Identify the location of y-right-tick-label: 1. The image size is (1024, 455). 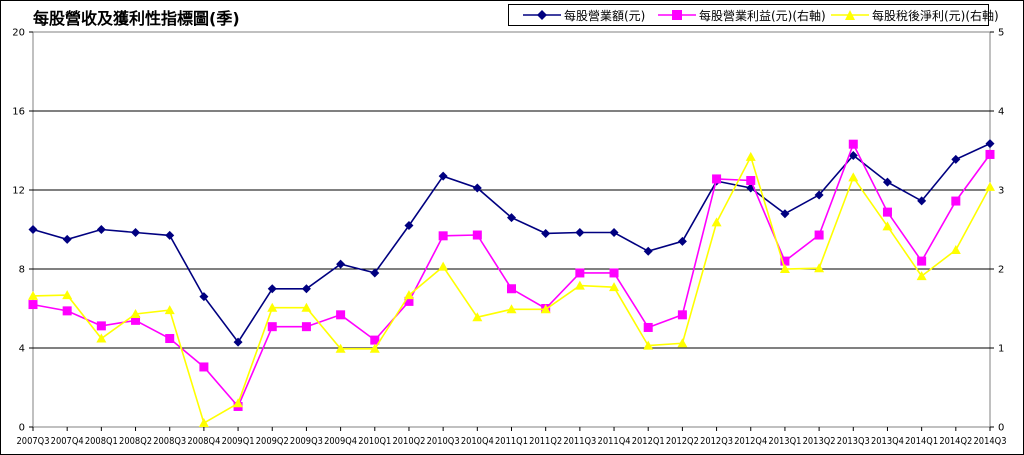
(1001, 349).